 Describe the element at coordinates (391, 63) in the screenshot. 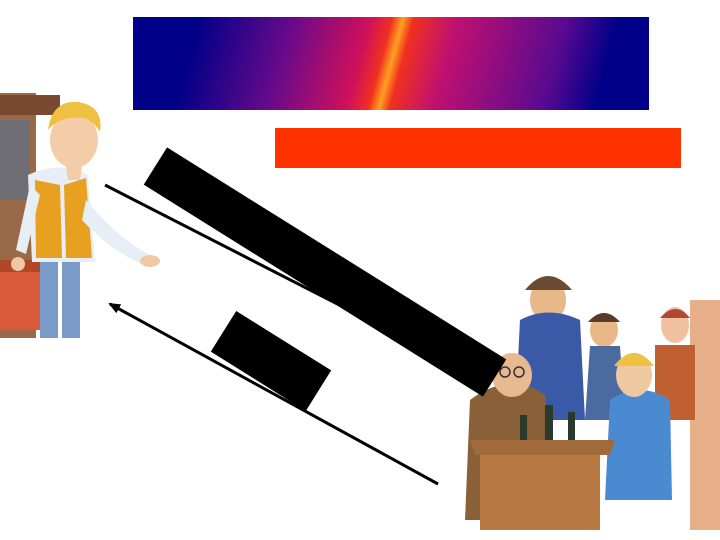

I see `title-banner` at that location.